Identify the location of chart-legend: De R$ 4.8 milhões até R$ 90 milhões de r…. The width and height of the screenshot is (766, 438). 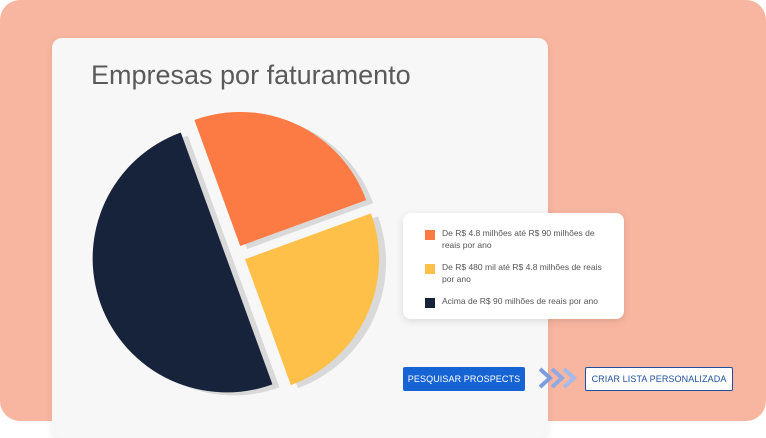
(513, 266).